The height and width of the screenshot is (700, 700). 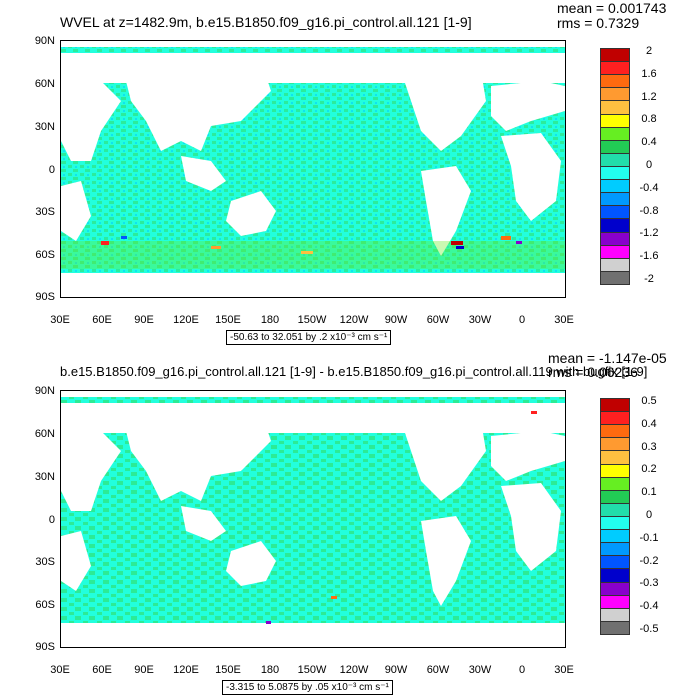 What do you see at coordinates (649, 560) in the screenshot?
I see `colorbar-label: -0.2` at bounding box center [649, 560].